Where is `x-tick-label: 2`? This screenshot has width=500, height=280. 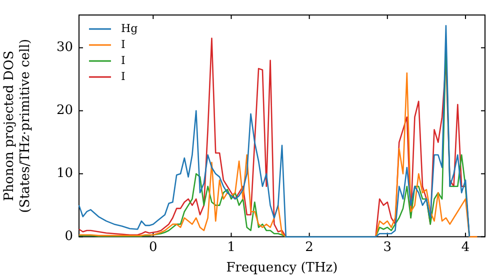 x-tick-label: 2 is located at coordinates (309, 247).